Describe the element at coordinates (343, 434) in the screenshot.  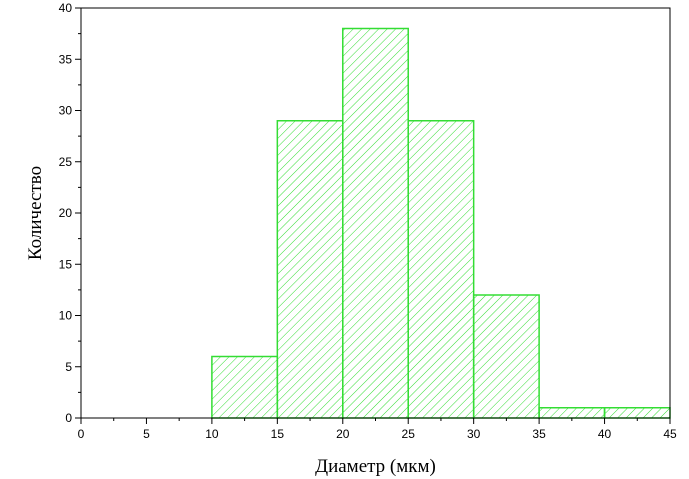
I see `x-tick-label: 20` at that location.